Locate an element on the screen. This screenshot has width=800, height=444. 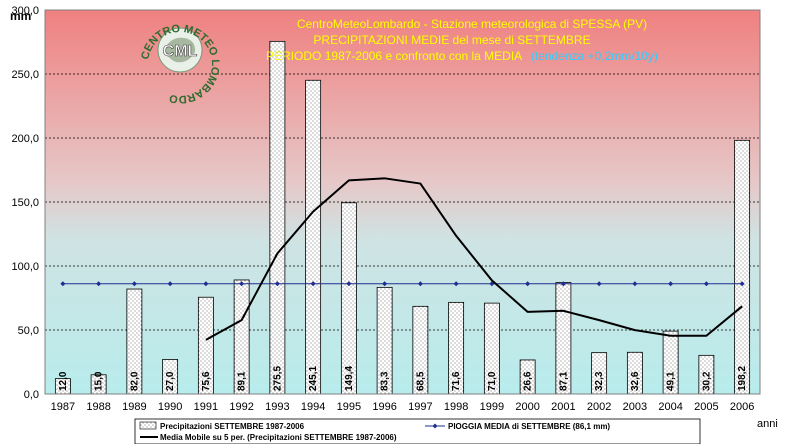
legend-label-bars: Precipitazioni SETTEMBRE 1987-2006 is located at coordinates (232, 426).